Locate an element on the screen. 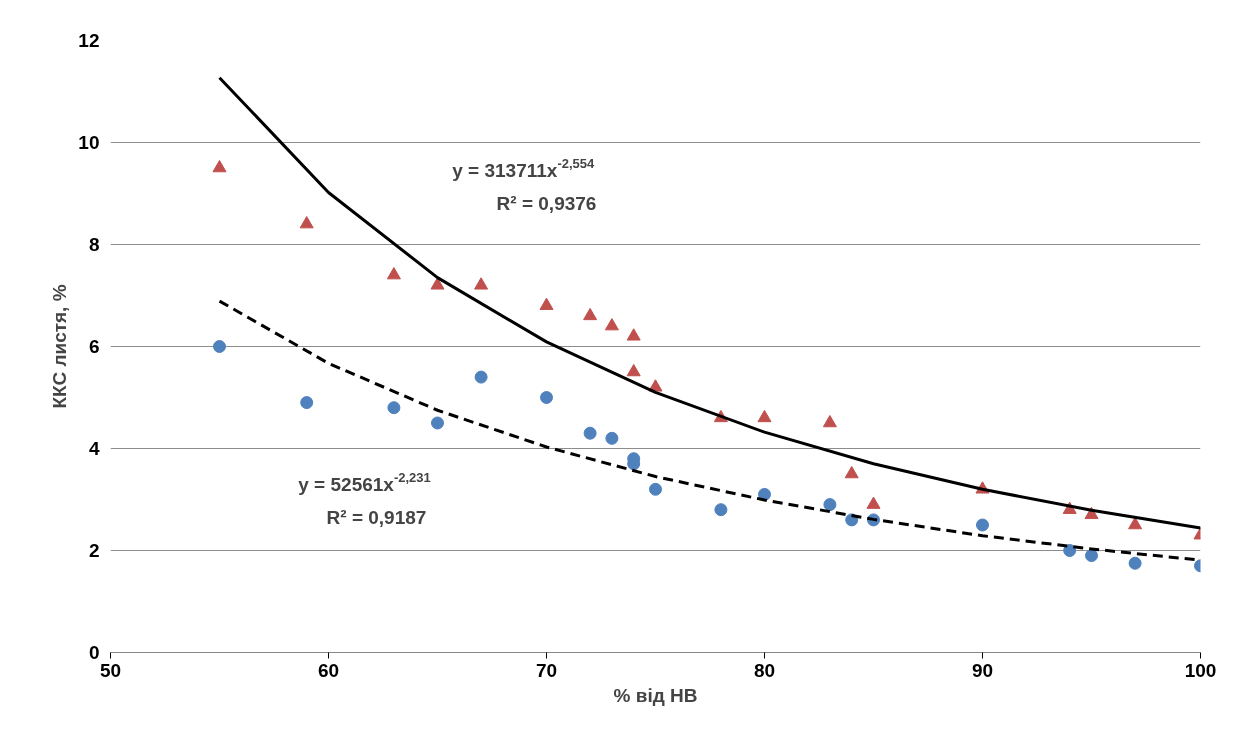 The height and width of the screenshot is (756, 1244). y-tick-label: 0 is located at coordinates (94, 652).